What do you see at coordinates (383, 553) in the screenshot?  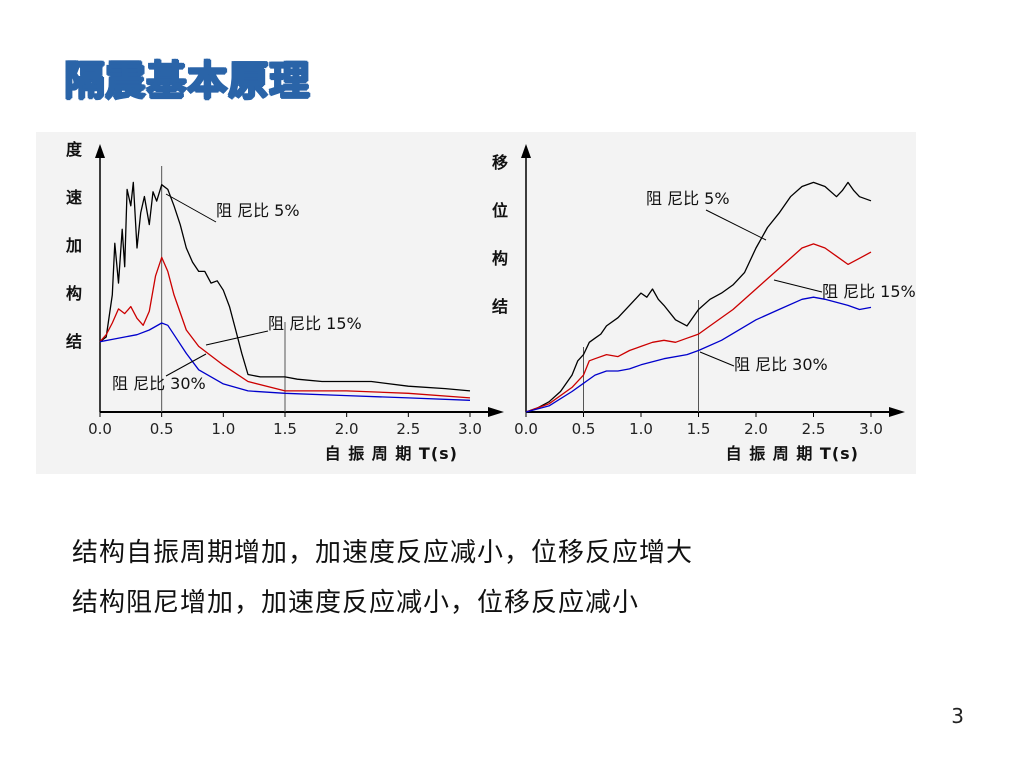 I see `body-line-1: 结构自振周期增加，加速度反应减小，位移反应增大` at bounding box center [383, 553].